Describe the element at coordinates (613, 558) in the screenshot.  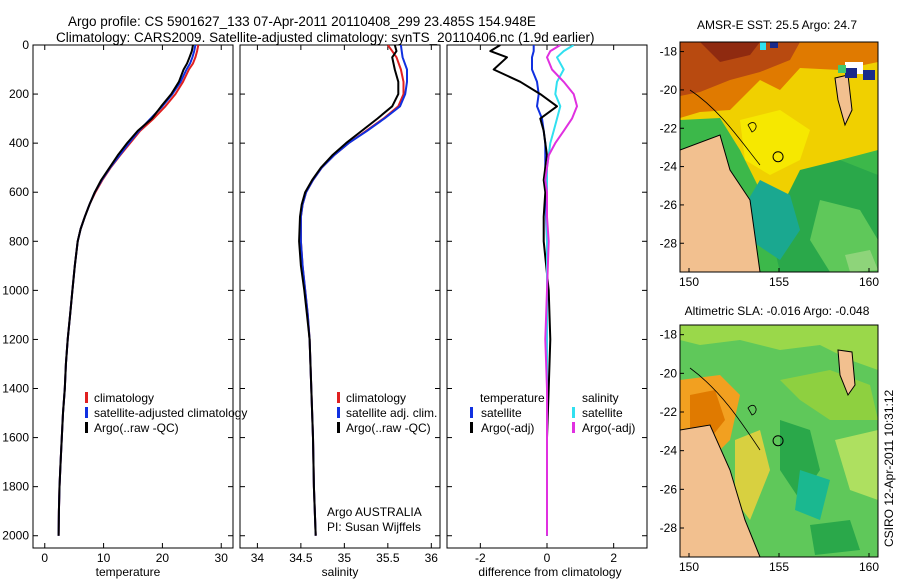
I see `x-tick-label: 2` at that location.